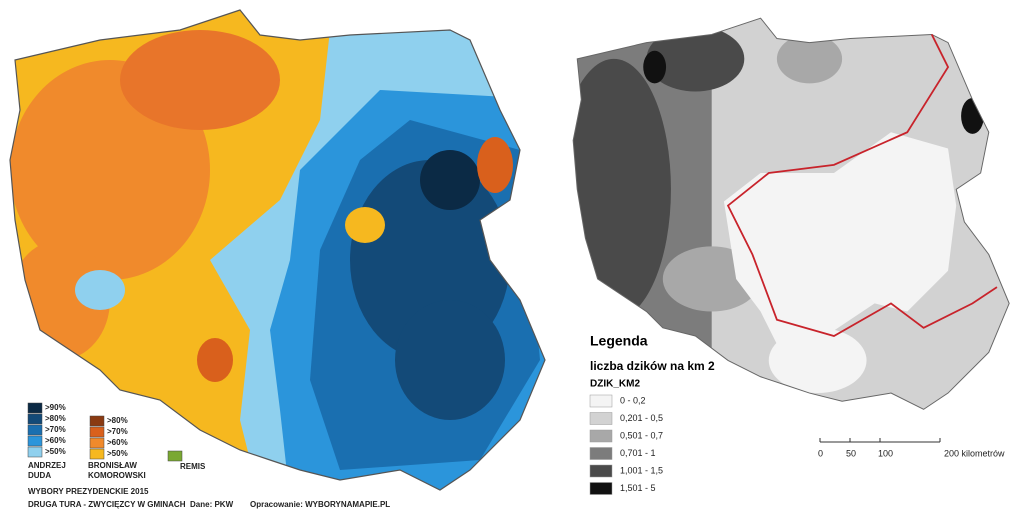 The width and height of the screenshot is (1024, 511). What do you see at coordinates (641, 470) in the screenshot?
I see `legend-label: 1,001 - 1,5` at bounding box center [641, 470].